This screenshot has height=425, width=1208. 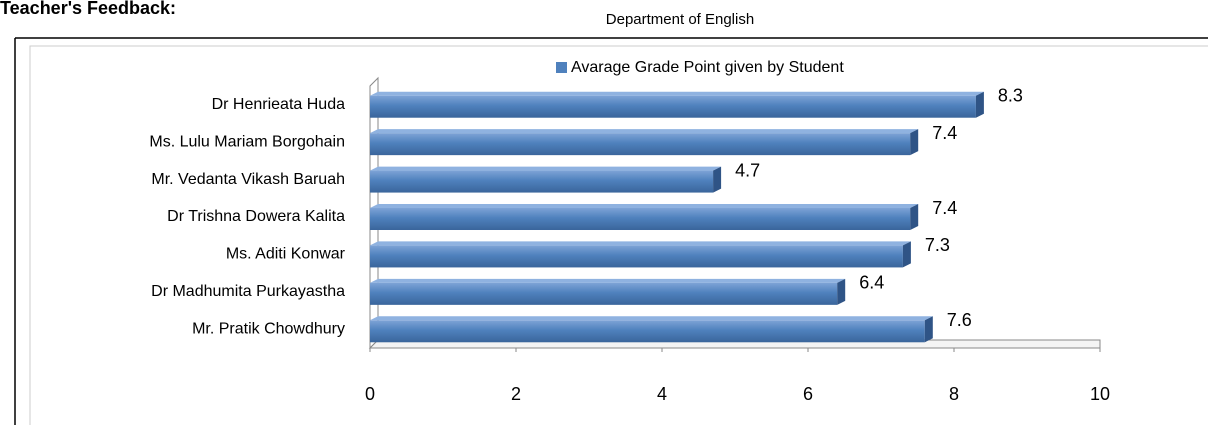 What do you see at coordinates (1100, 394) in the screenshot?
I see `x-tick-label: 10` at bounding box center [1100, 394].